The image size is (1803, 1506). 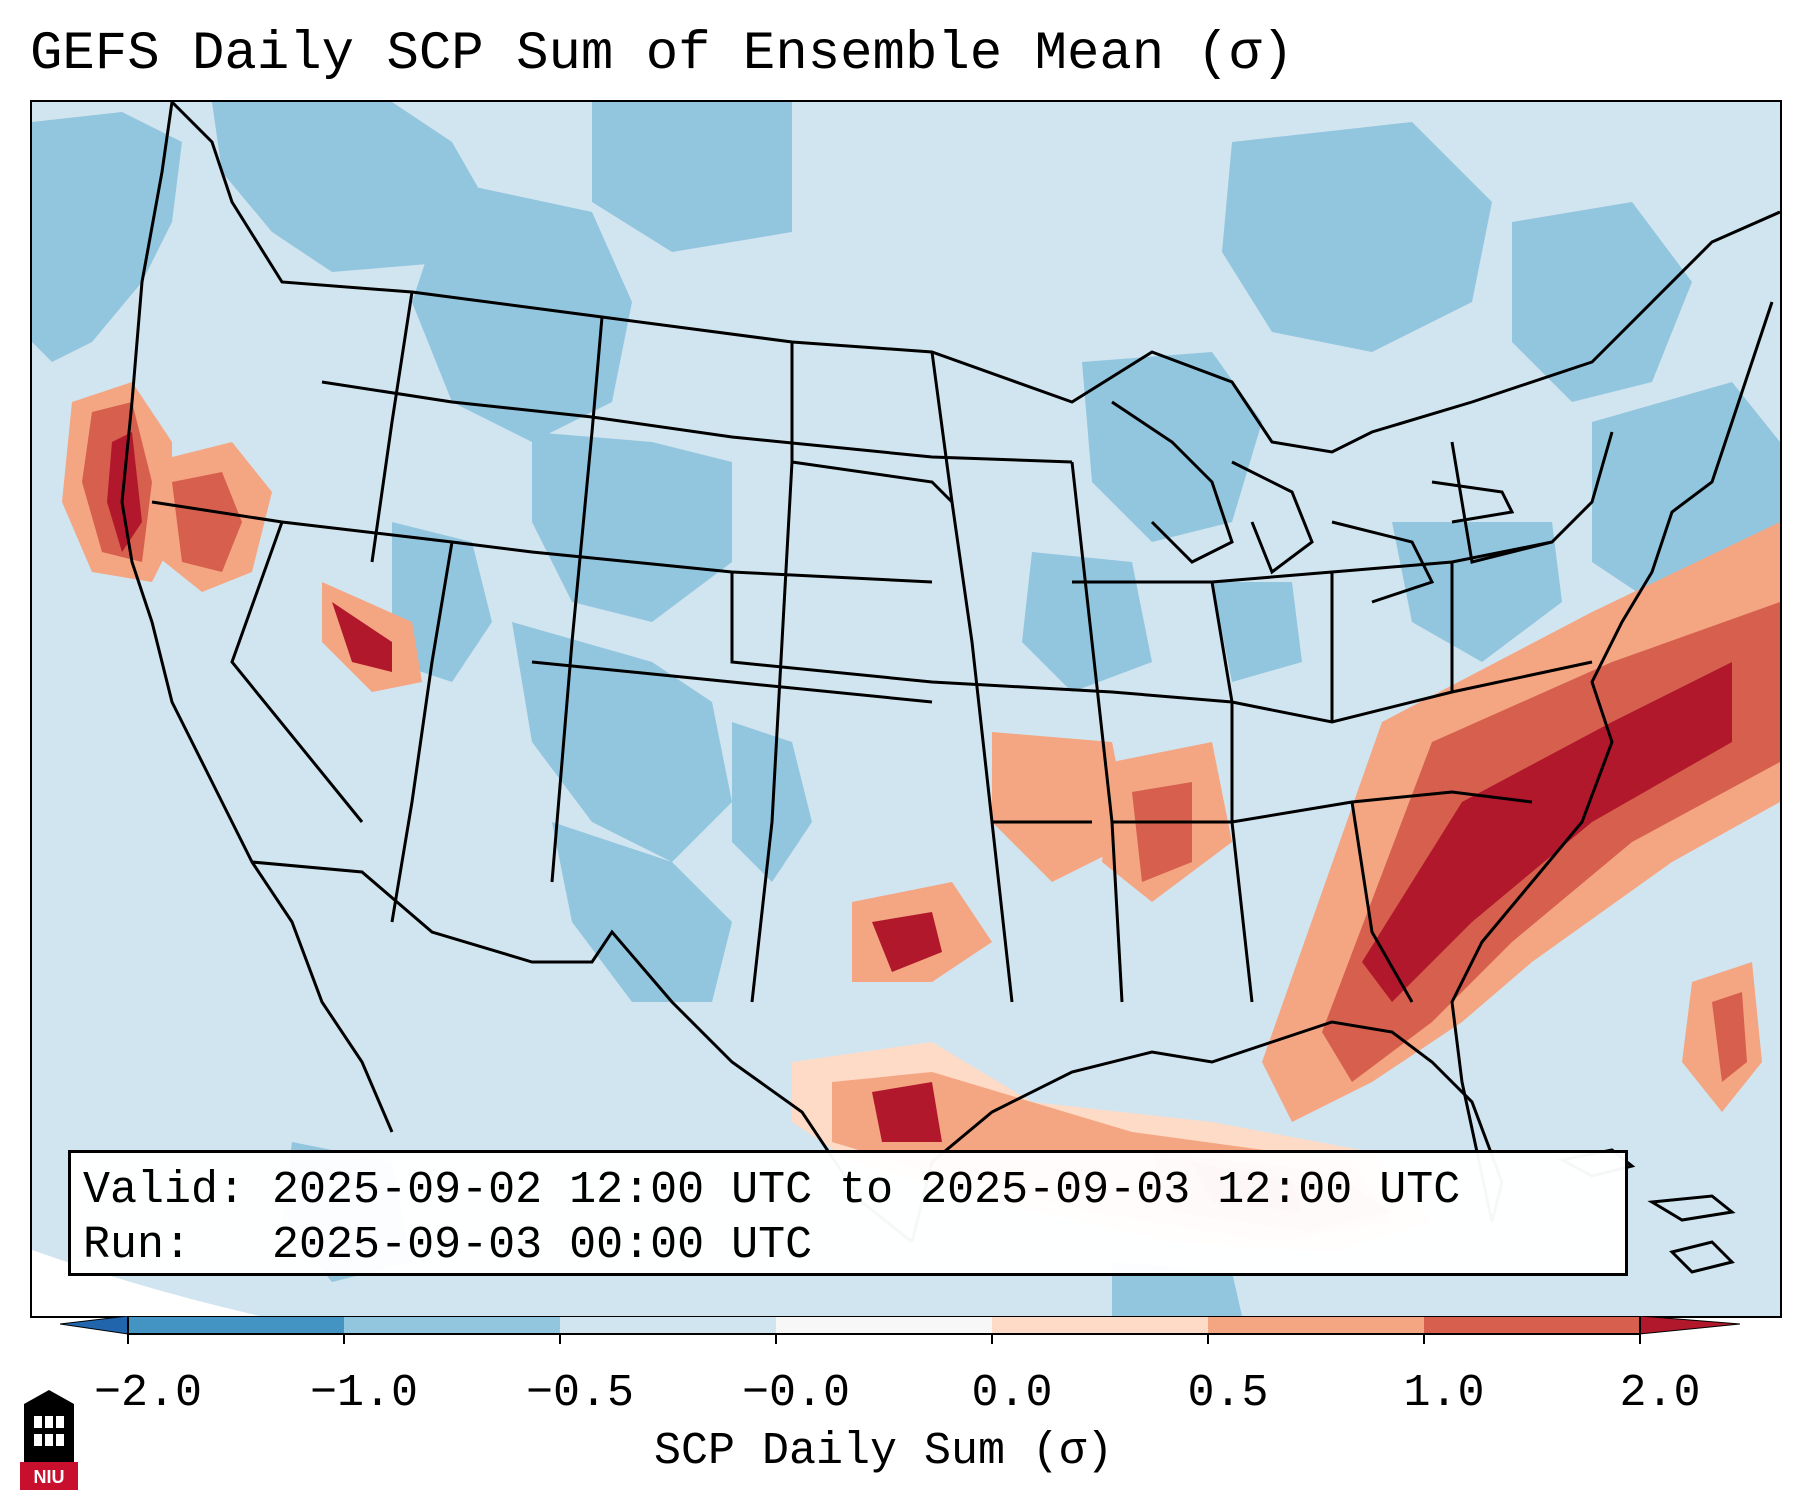 What do you see at coordinates (1313, 502) in the screenshot?
I see `great-lakes` at bounding box center [1313, 502].